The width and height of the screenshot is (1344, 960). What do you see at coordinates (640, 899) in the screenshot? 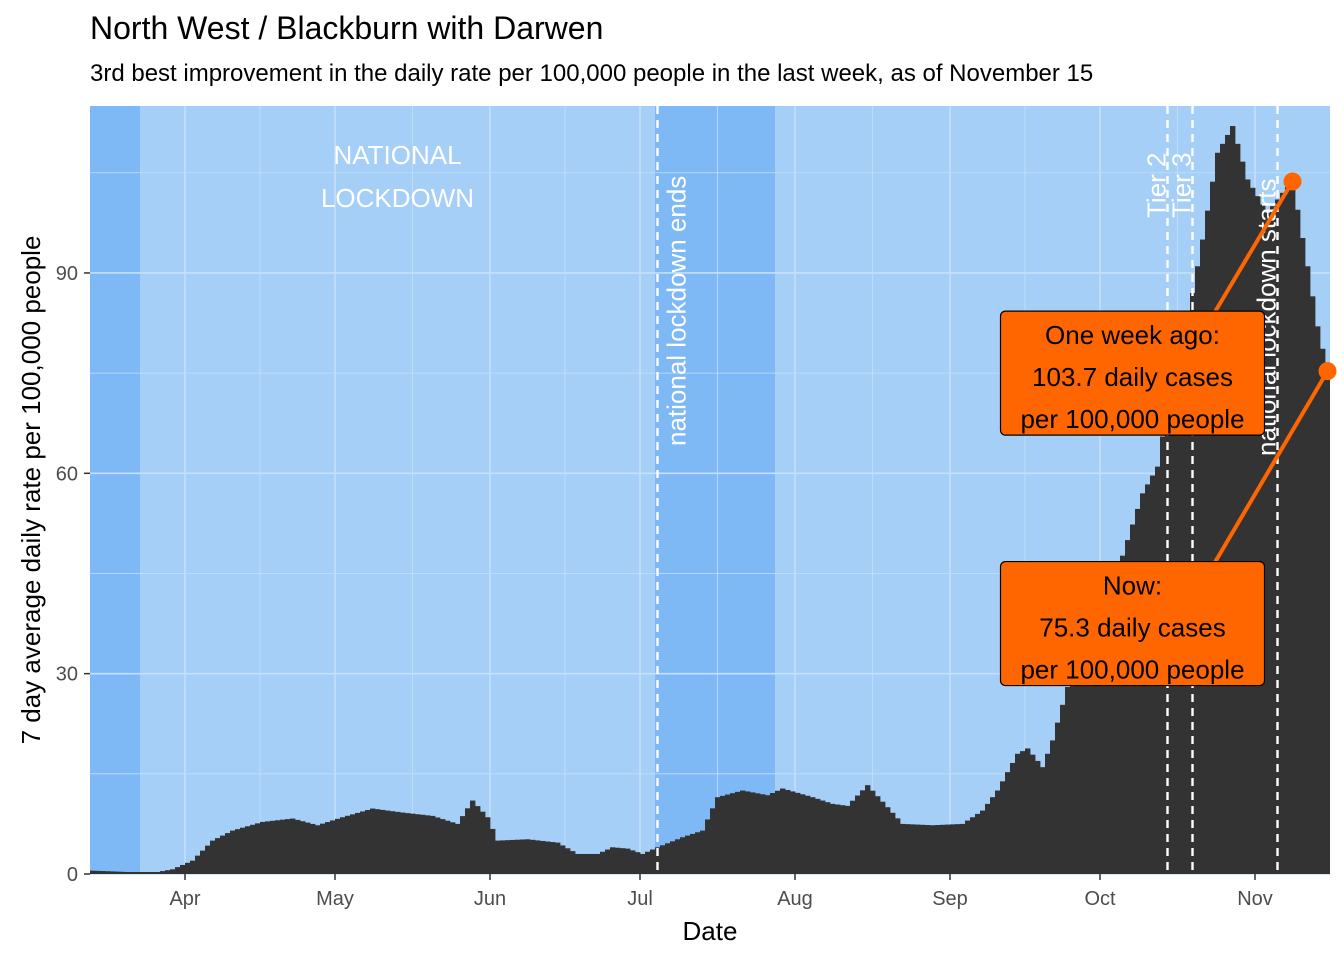
I see `x-tick-label: Jul` at bounding box center [640, 899].